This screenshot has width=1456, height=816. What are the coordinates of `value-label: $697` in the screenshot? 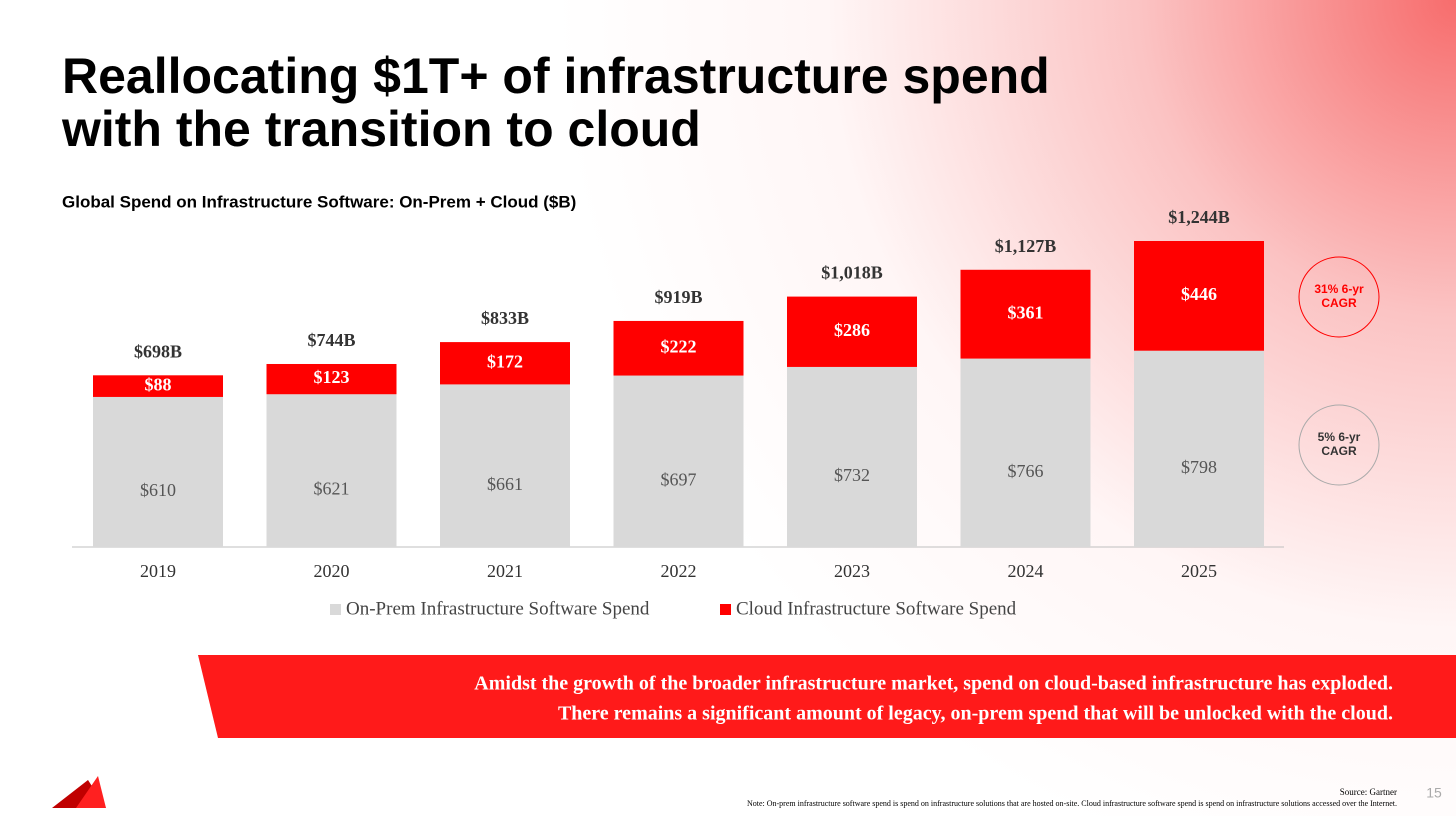 It's located at (679, 479).